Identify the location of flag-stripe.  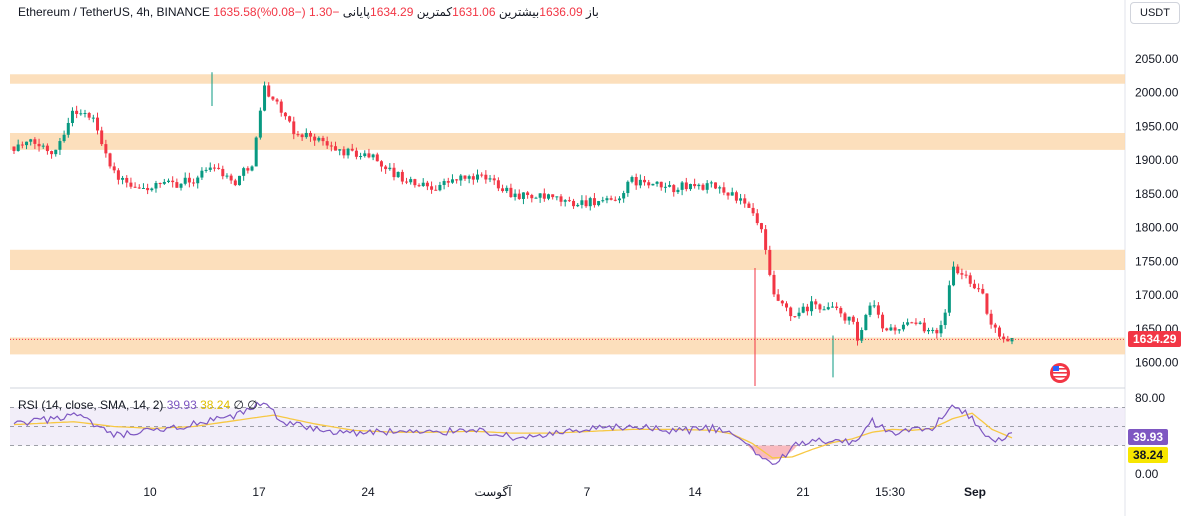
(1060, 377).